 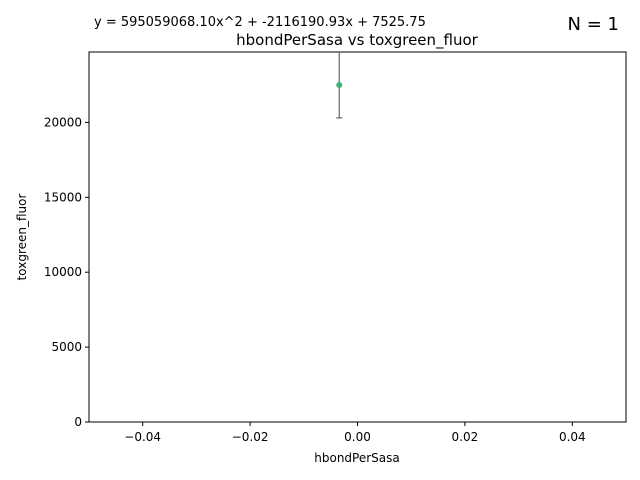 What do you see at coordinates (250, 437) in the screenshot?
I see `x-tick-label: −0.02` at bounding box center [250, 437].